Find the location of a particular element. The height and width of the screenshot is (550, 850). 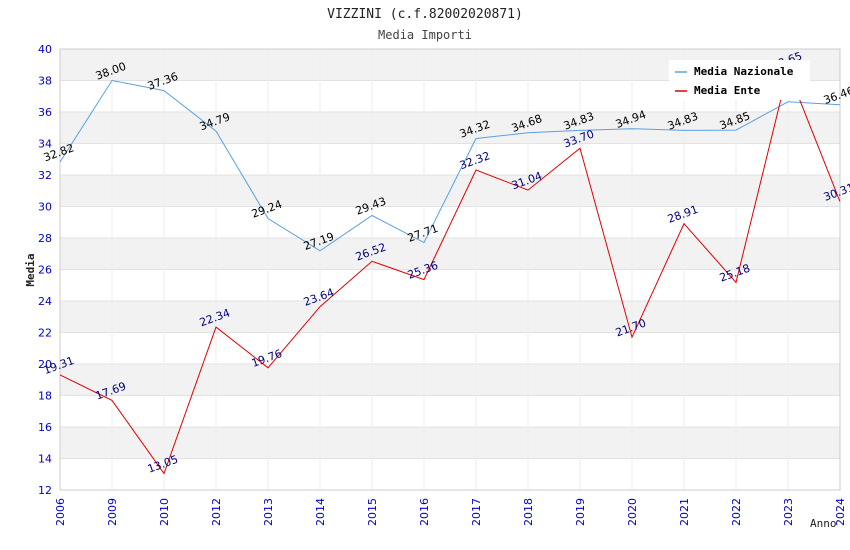

y-tick-label: 12 is located at coordinates (45, 490).